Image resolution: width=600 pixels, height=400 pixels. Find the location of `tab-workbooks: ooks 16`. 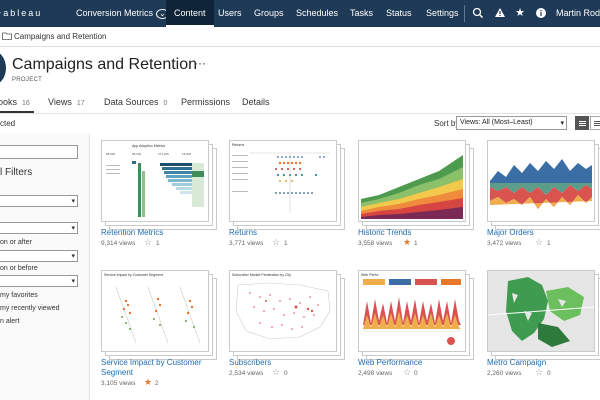

tab-workbooks: ooks 16 is located at coordinates (15, 102).